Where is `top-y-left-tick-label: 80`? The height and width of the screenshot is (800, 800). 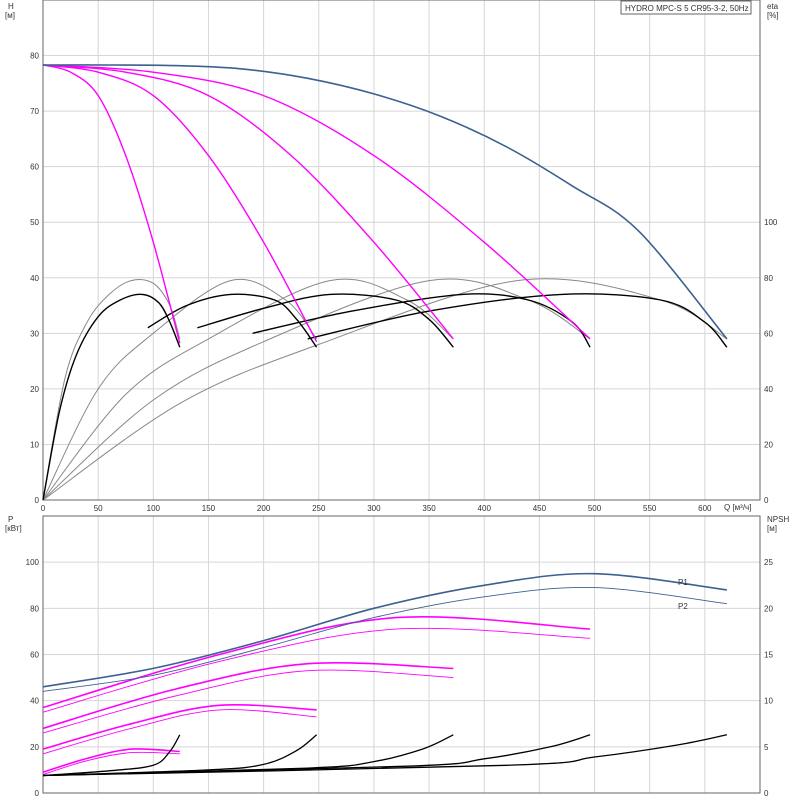
top-y-left-tick-label: 80 is located at coordinates (34, 56).